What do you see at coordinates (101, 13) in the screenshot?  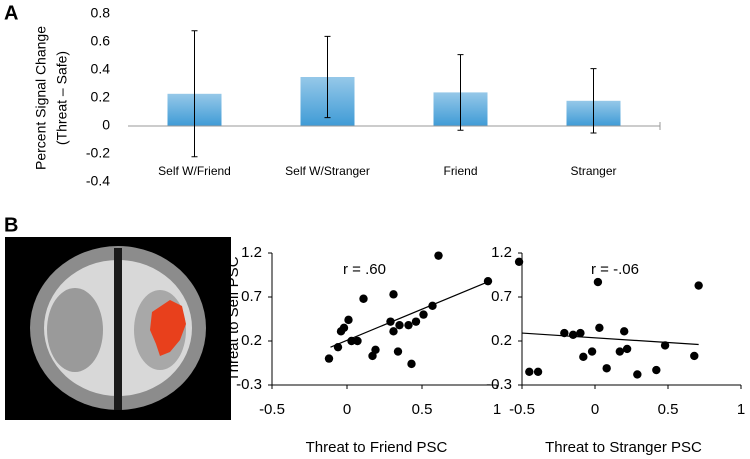 I see `y-tick-label: 0.8` at bounding box center [101, 13].